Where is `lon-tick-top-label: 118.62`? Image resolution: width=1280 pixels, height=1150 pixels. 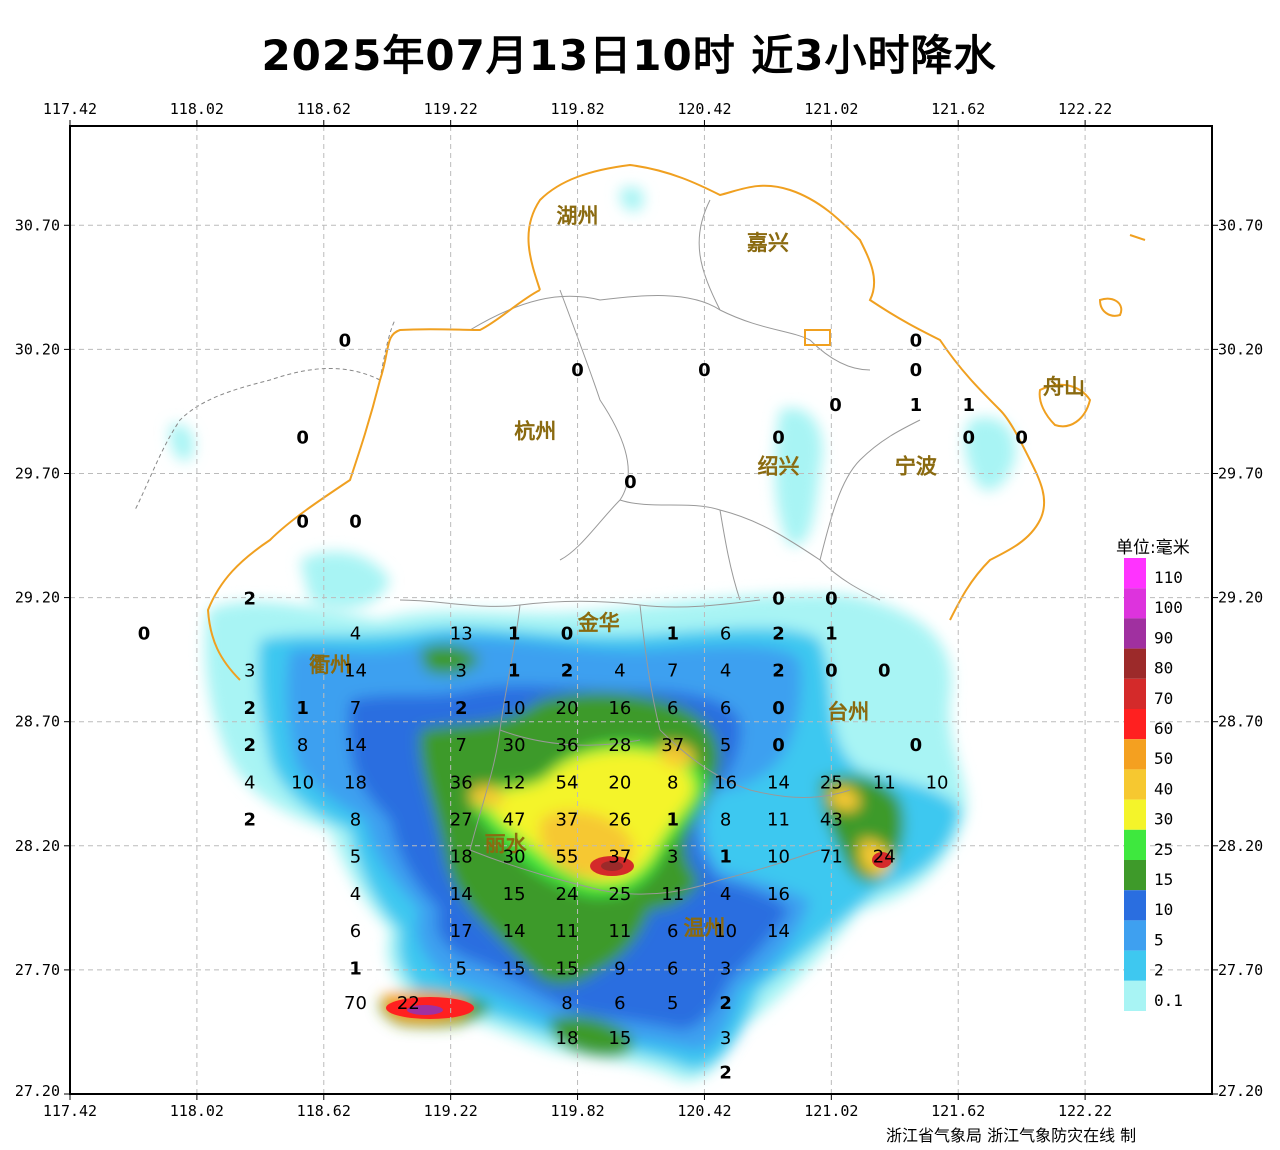 lon-tick-top-label: 118.62 is located at coordinates (324, 109).